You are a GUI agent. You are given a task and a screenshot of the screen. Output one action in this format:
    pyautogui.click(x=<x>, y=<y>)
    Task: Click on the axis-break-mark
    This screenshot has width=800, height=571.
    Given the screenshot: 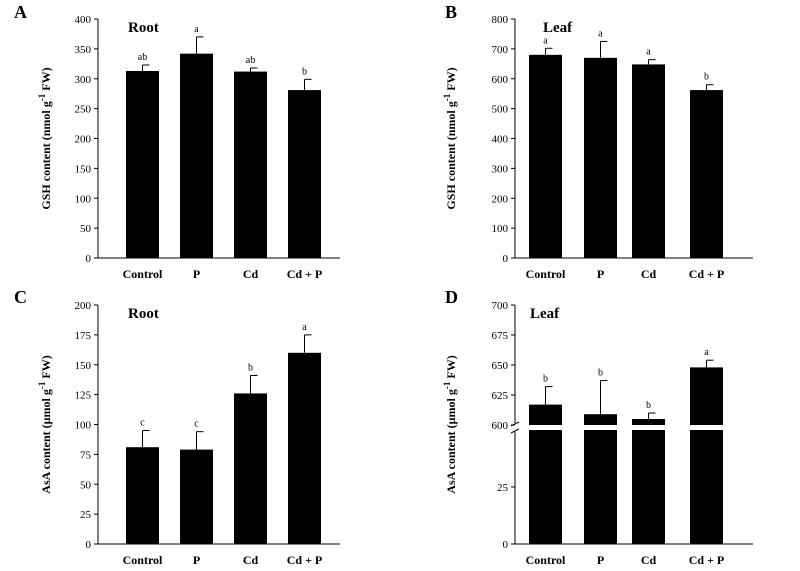 What is the action you would take?
    pyautogui.click(x=515, y=431)
    